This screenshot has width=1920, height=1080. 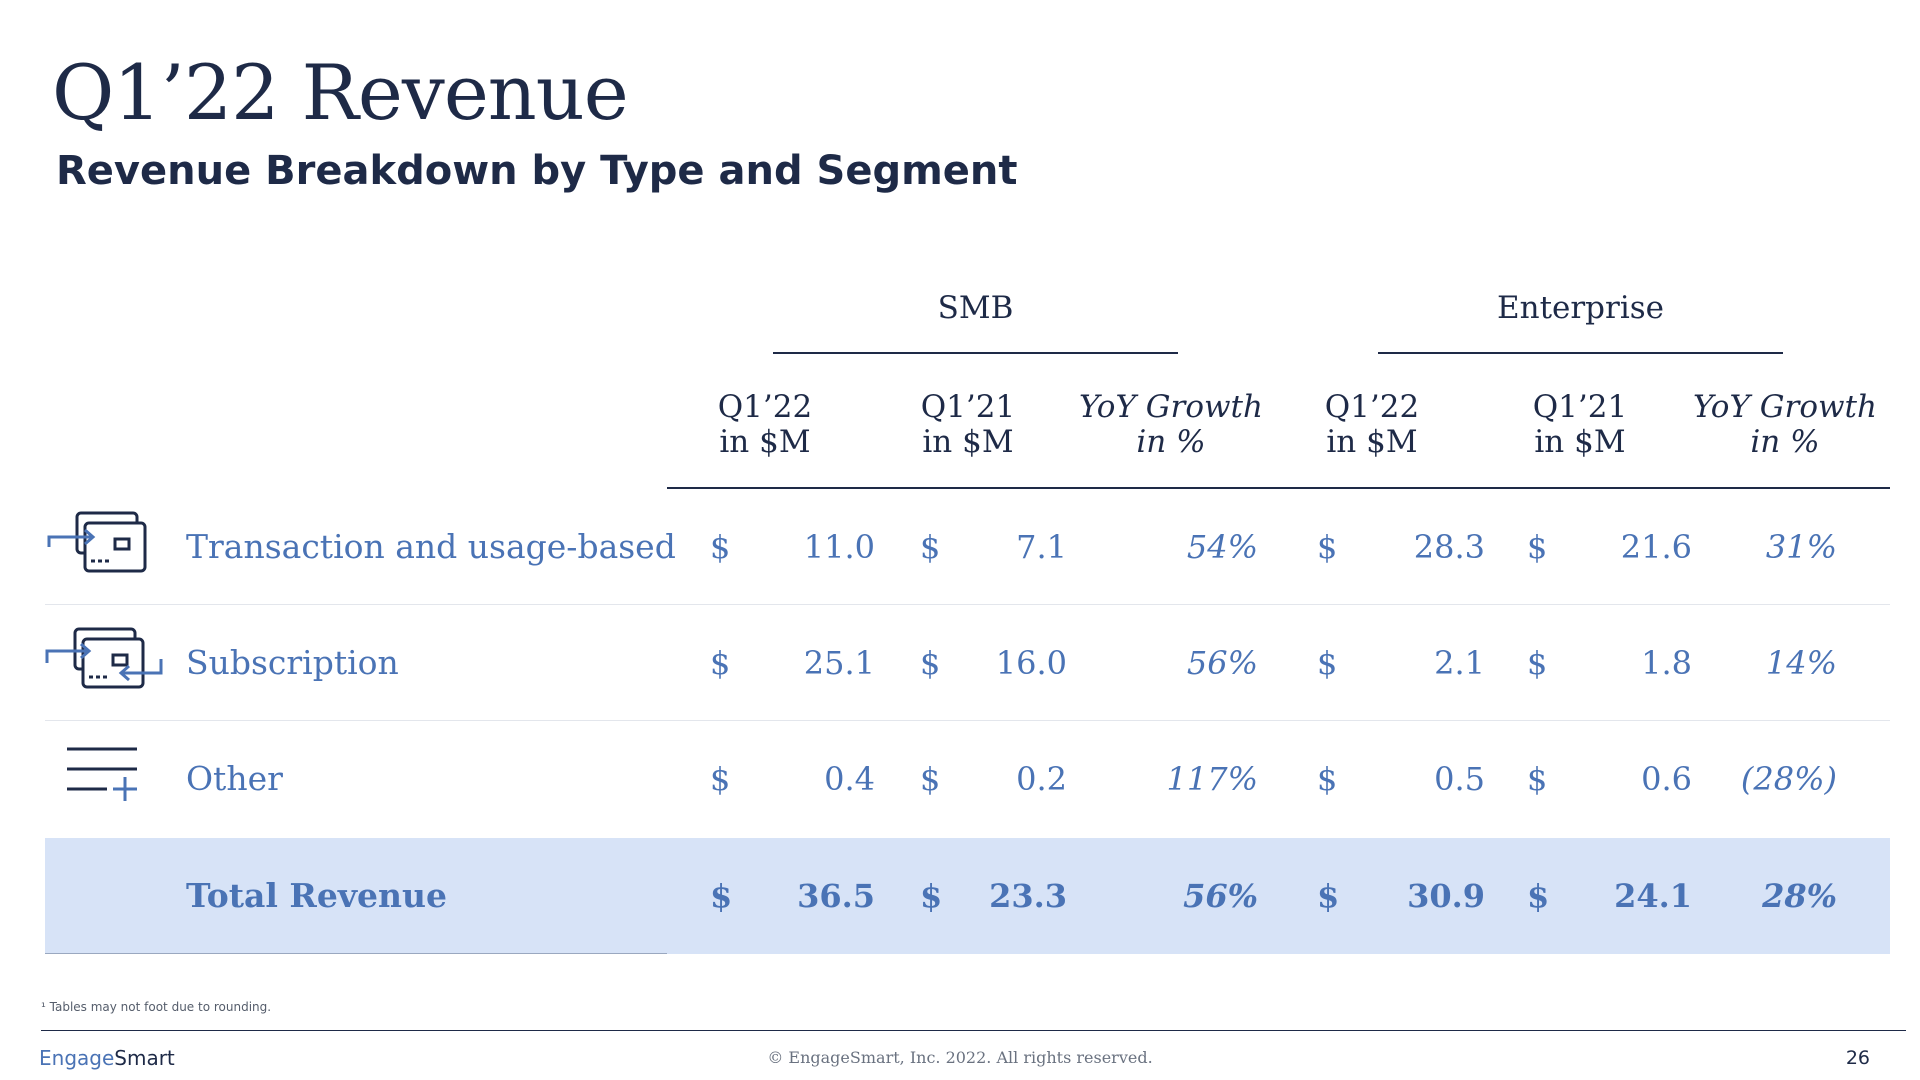 I want to click on smb-q1-22-value: 36.5, so click(x=836, y=896).